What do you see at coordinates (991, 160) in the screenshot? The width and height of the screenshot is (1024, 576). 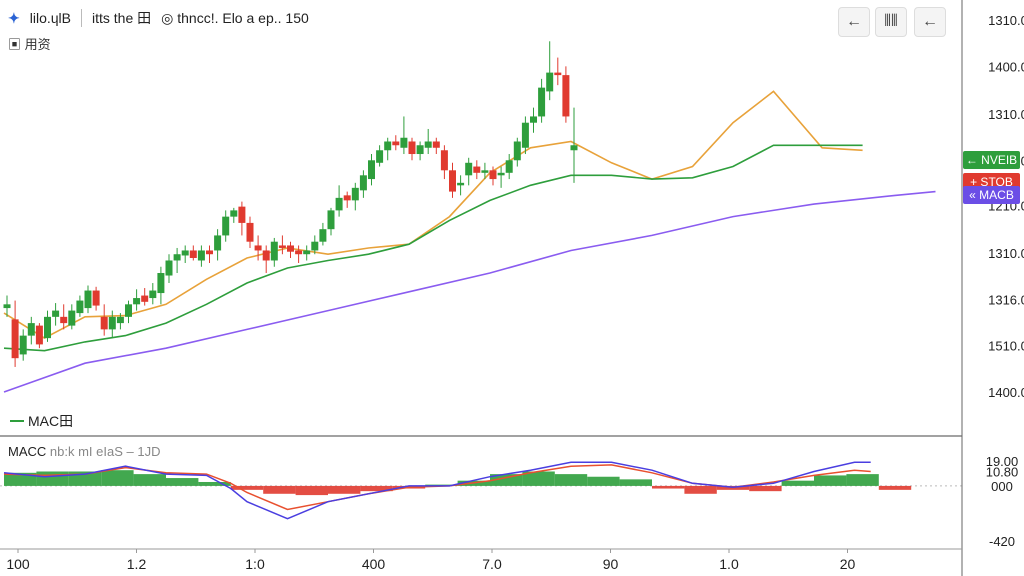 I see `price-badge: ← NVEIB` at bounding box center [991, 160].